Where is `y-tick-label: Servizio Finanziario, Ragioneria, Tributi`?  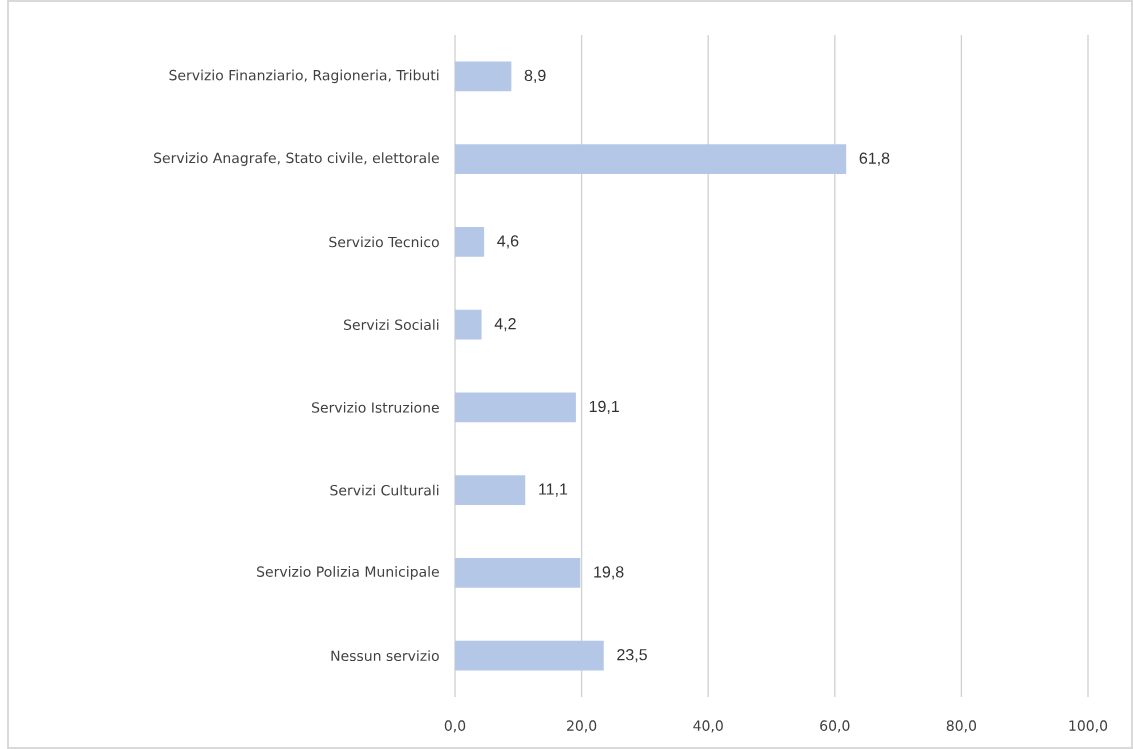
y-tick-label: Servizio Finanziario, Ragioneria, Tributi is located at coordinates (304, 76).